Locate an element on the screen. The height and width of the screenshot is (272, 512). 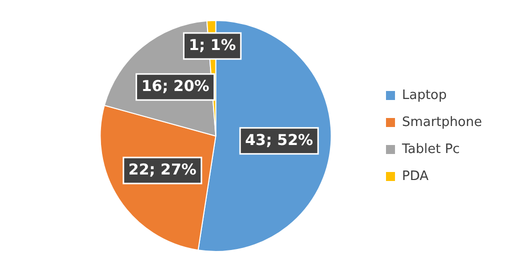
legend-label: Tablet Pc is located at coordinates (430, 149).